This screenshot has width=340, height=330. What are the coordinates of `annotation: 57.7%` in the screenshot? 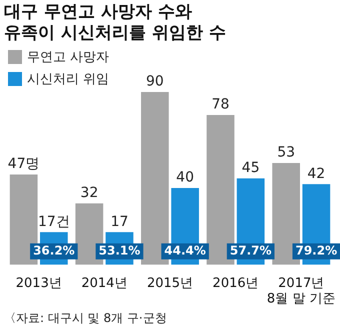 It's located at (251, 250).